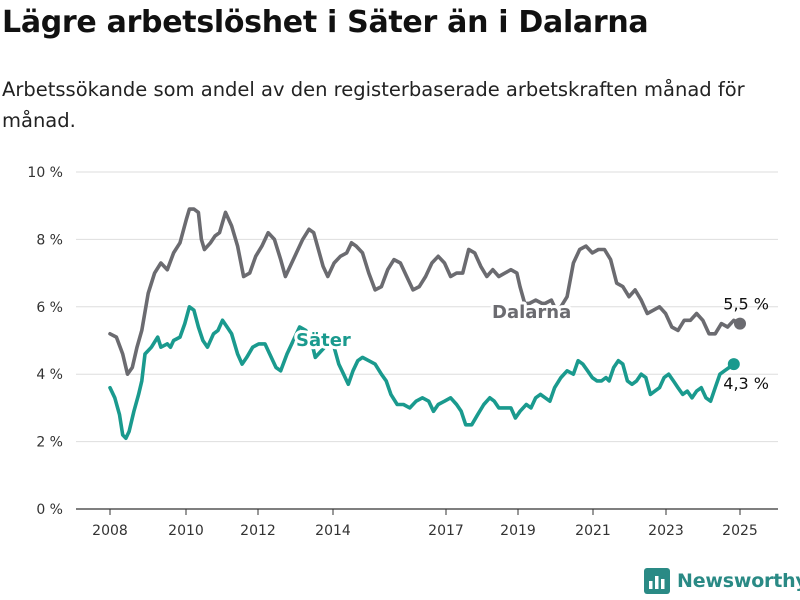 This screenshot has width=800, height=600. Describe the element at coordinates (531, 312) in the screenshot. I see `series-name-label: Dalarna` at that location.